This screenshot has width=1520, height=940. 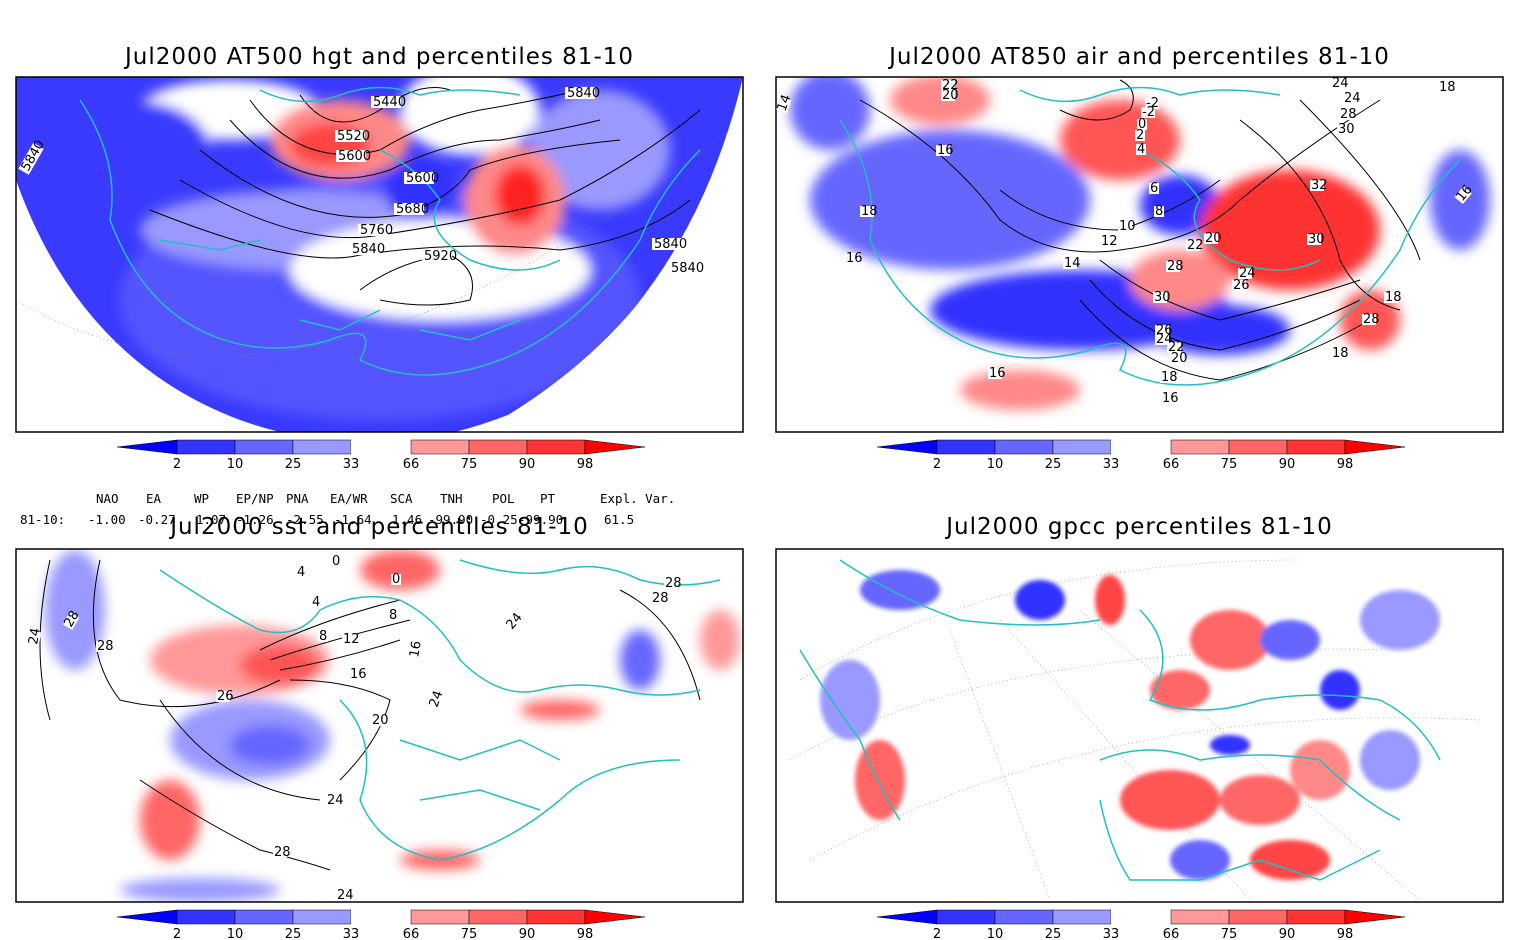 I want to click on clabel-air-38: 18, so click(x=1447, y=87).